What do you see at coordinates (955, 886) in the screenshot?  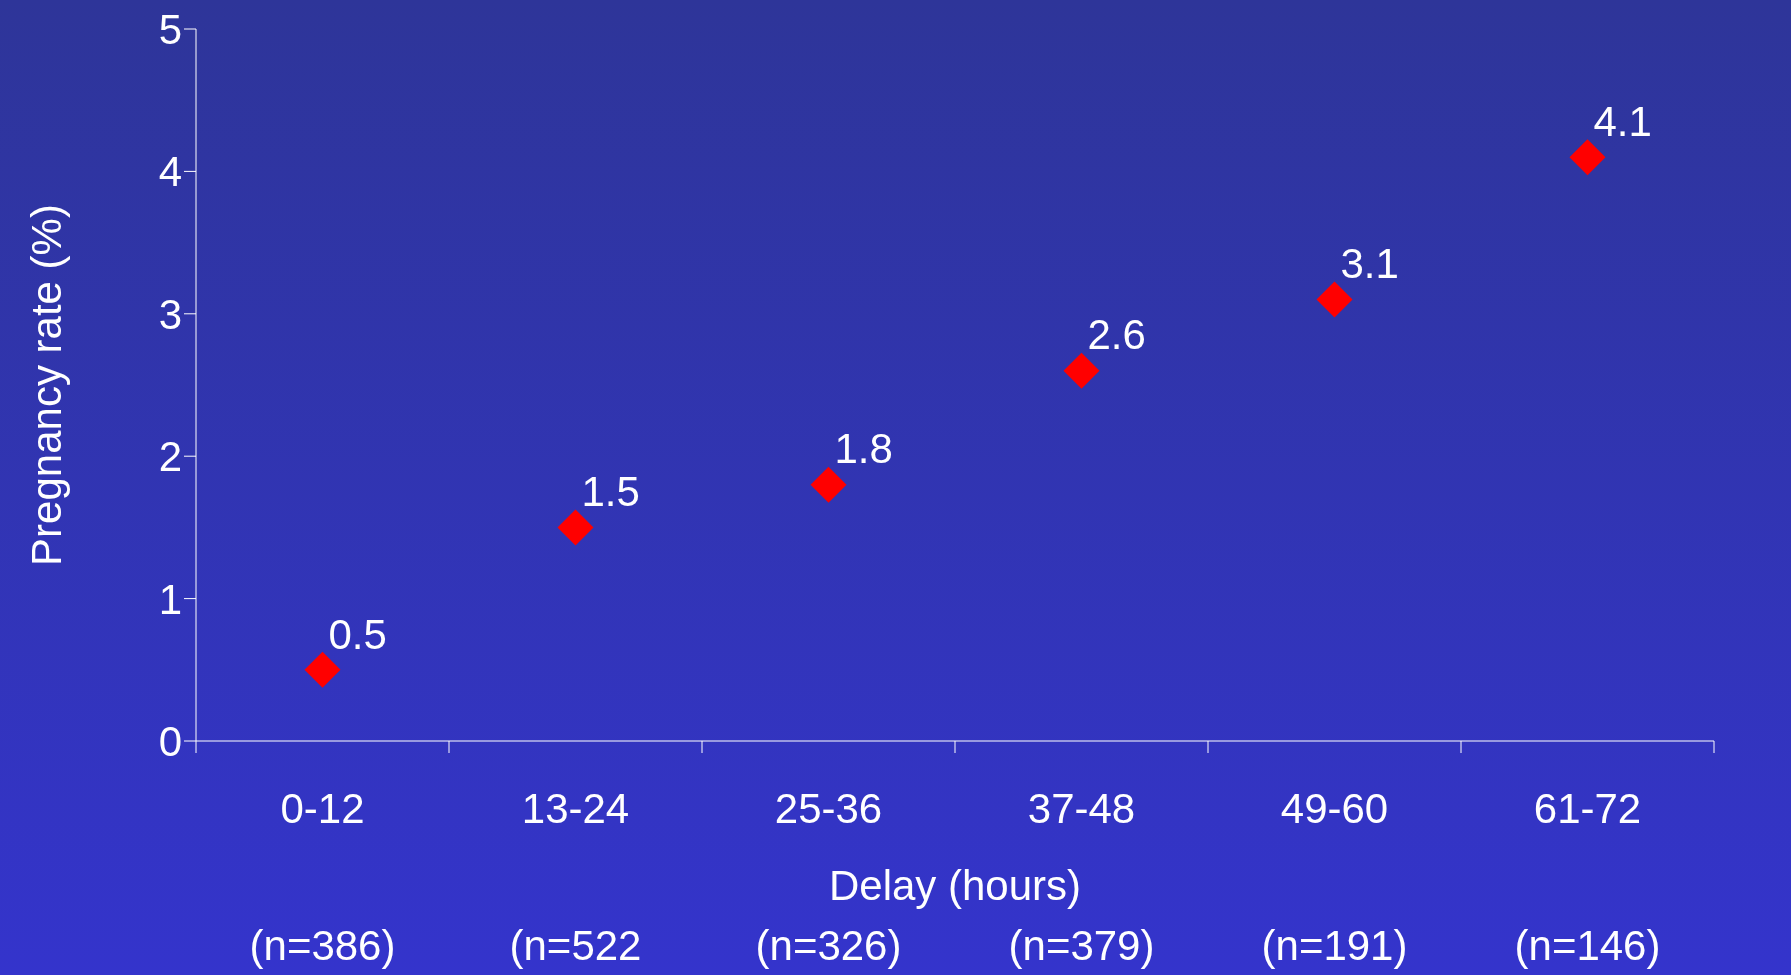 I see `x-axis-title: Delay (hours)` at bounding box center [955, 886].